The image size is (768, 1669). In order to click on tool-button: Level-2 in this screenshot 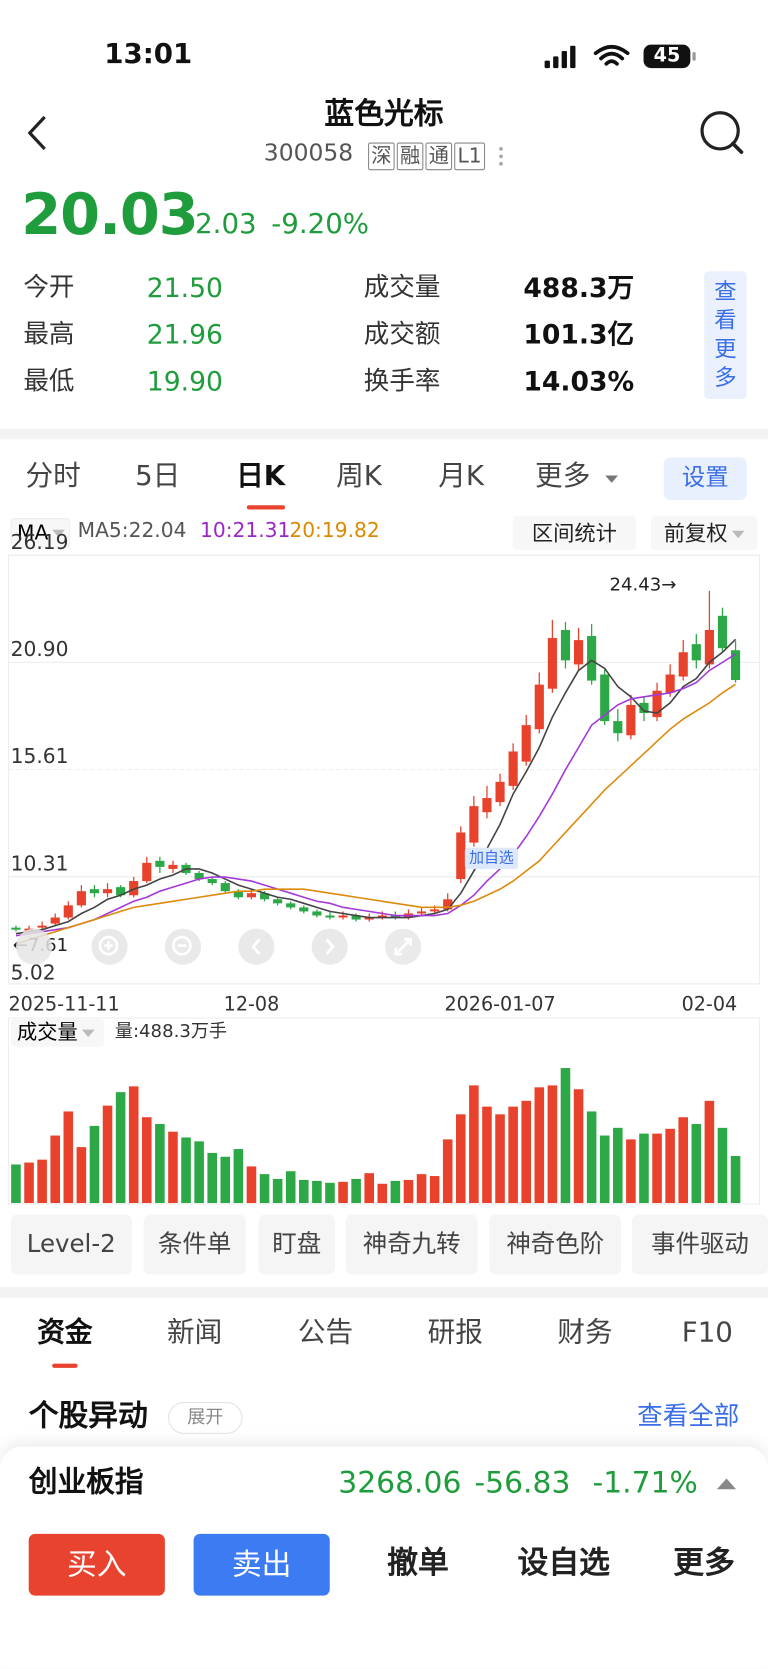, I will do `click(71, 1244)`.